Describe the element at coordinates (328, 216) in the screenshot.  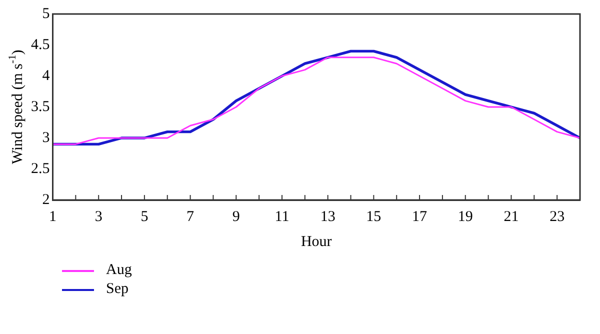
I see `x-tick-label: 13` at that location.